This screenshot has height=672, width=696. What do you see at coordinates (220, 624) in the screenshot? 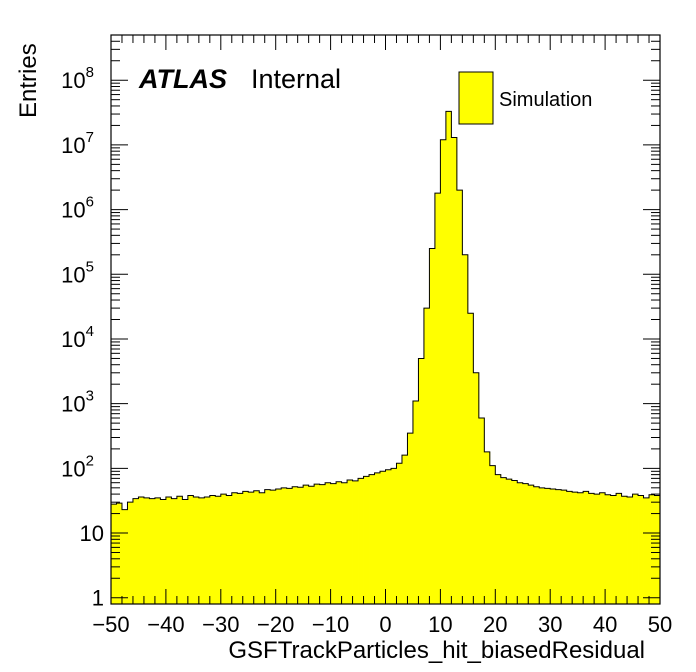
I see `x-tick-label: −30` at bounding box center [220, 624].